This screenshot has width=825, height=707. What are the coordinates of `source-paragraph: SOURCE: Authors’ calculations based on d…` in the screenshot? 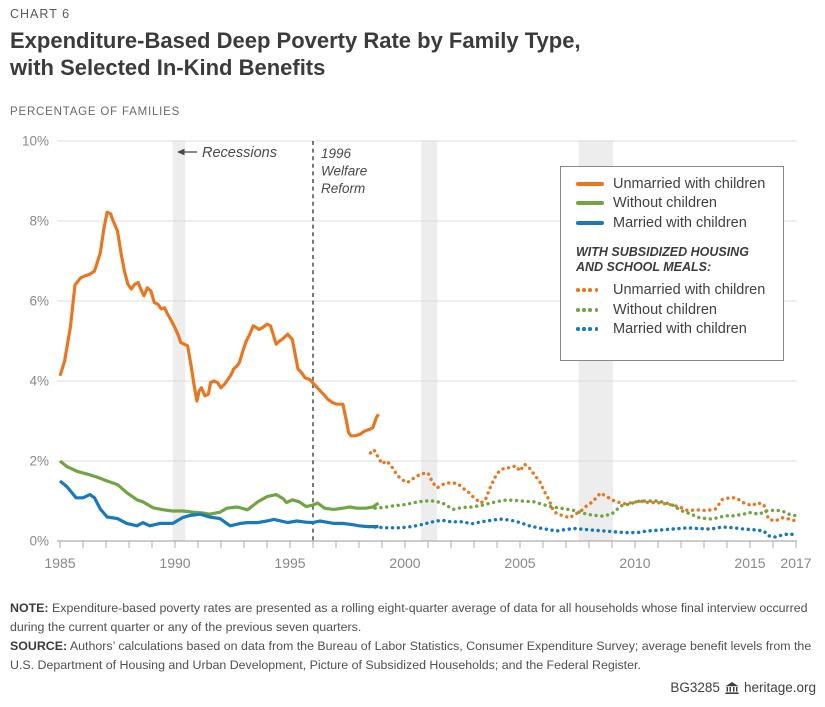 It's located at (413, 656).